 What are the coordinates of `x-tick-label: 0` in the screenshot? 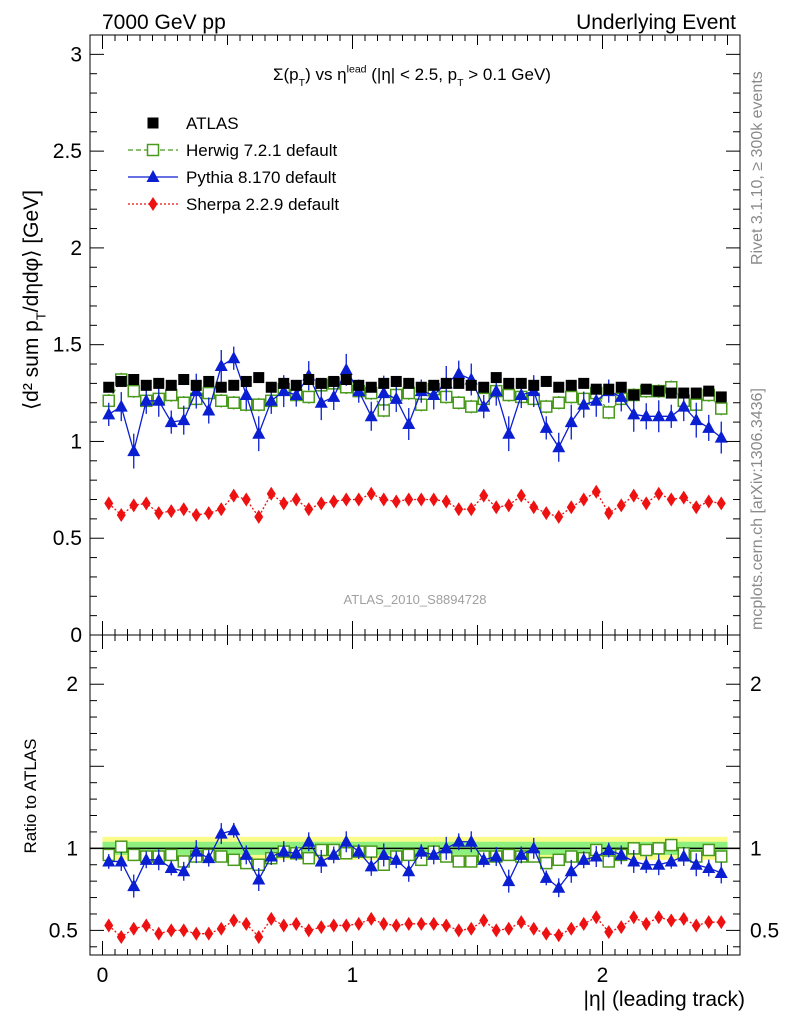 It's located at (103, 975).